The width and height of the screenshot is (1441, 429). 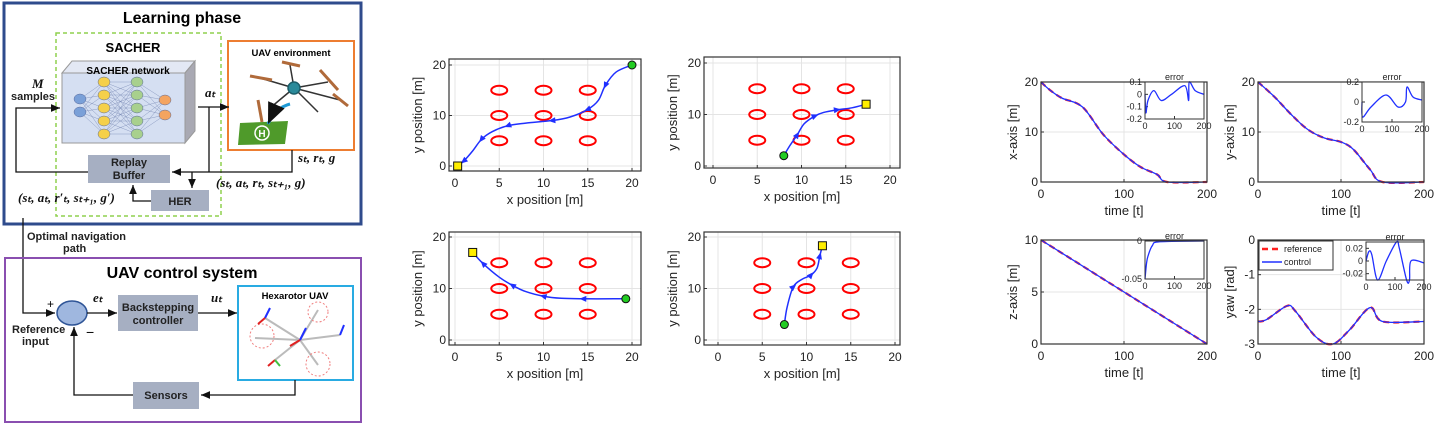 What do you see at coordinates (1207, 194) in the screenshot?
I see `x-tick-label: 200` at bounding box center [1207, 194].